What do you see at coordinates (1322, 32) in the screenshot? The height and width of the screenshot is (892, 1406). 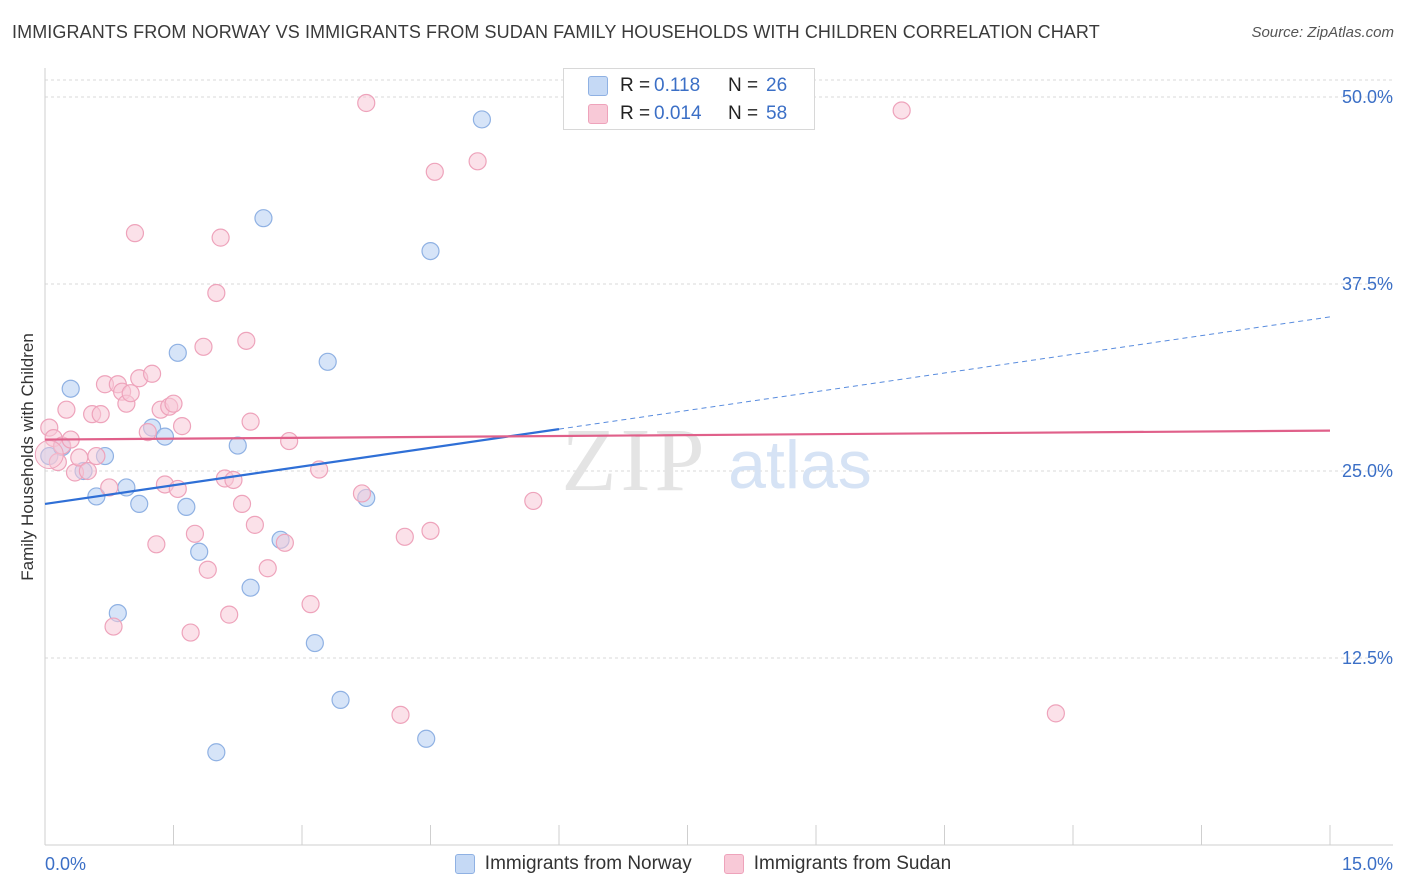 I see `source-label: Source: ZipAtlas.com` at bounding box center [1322, 32].